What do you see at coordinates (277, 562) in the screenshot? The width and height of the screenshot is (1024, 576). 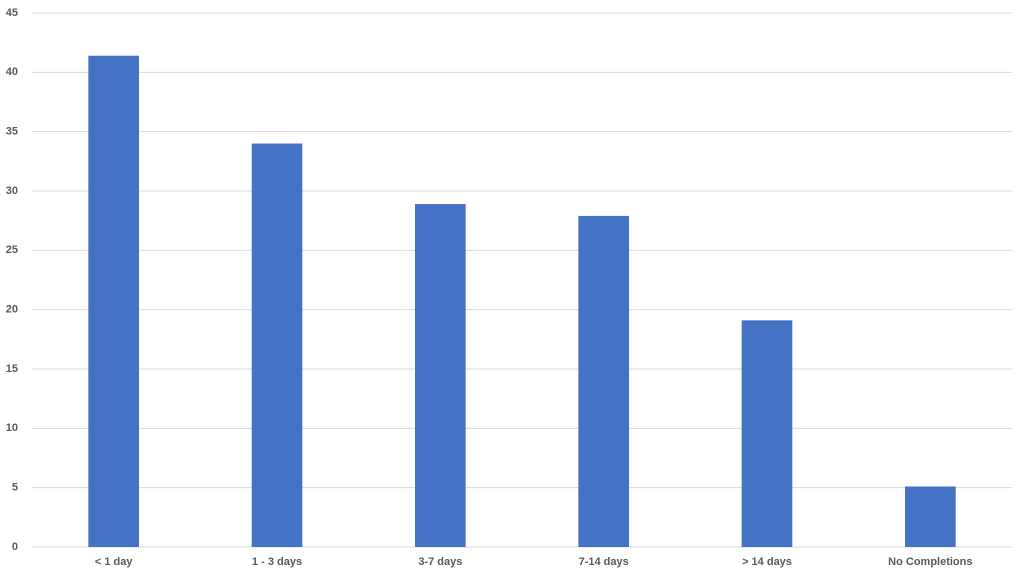 I see `x-tick-label: 1 - 3 days` at bounding box center [277, 562].